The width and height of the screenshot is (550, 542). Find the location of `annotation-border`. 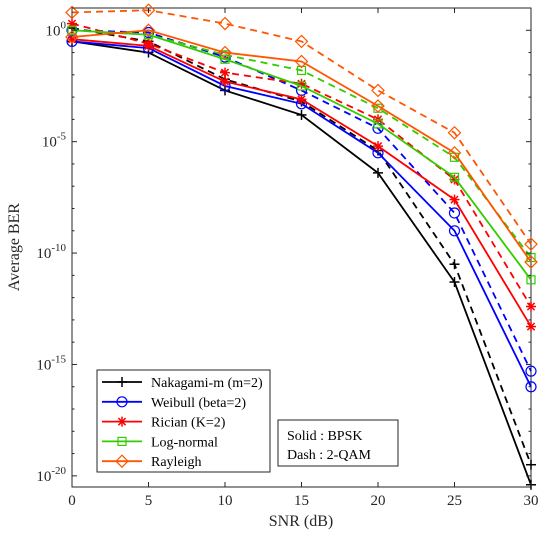

annotation-border is located at coordinates (338, 443).